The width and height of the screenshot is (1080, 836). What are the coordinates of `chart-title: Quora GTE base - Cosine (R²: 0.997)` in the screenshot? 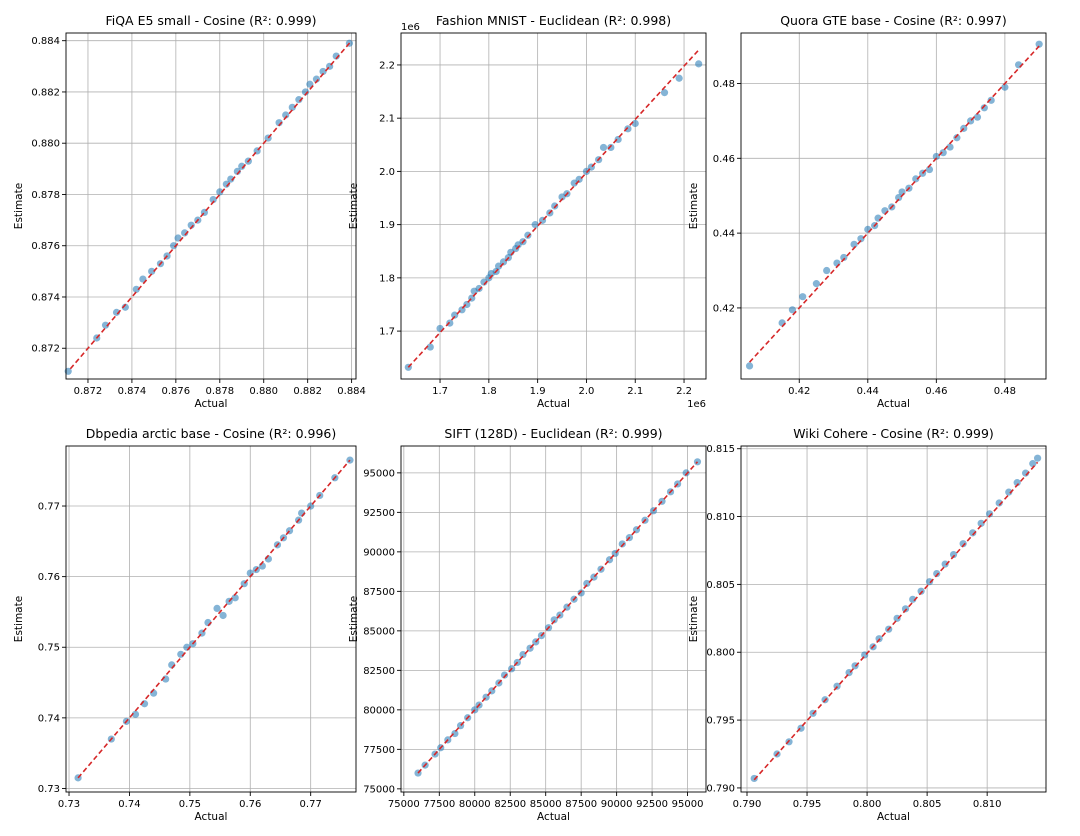 It's located at (893, 20).